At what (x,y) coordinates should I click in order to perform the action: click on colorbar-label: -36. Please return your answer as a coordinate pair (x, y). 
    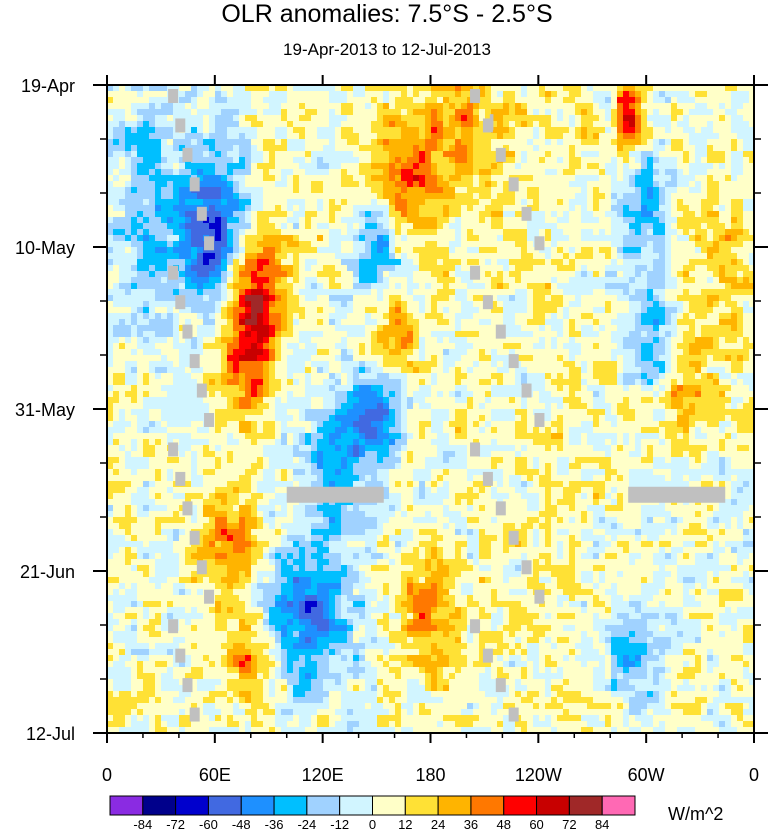
    Looking at the image, I should click on (274, 824).